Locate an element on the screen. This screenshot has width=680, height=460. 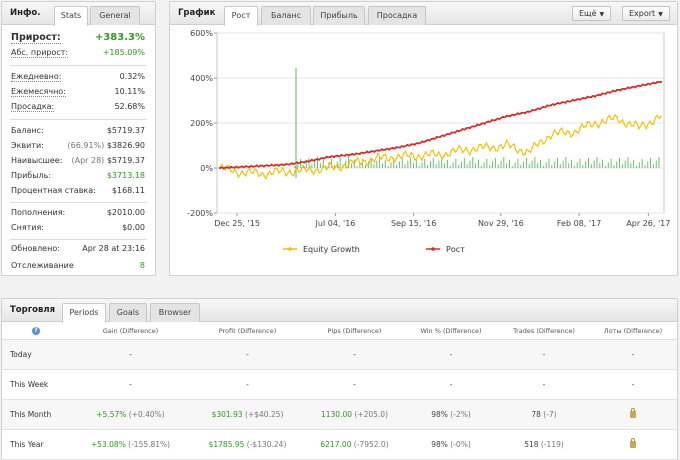
tab-general: General is located at coordinates (115, 15).